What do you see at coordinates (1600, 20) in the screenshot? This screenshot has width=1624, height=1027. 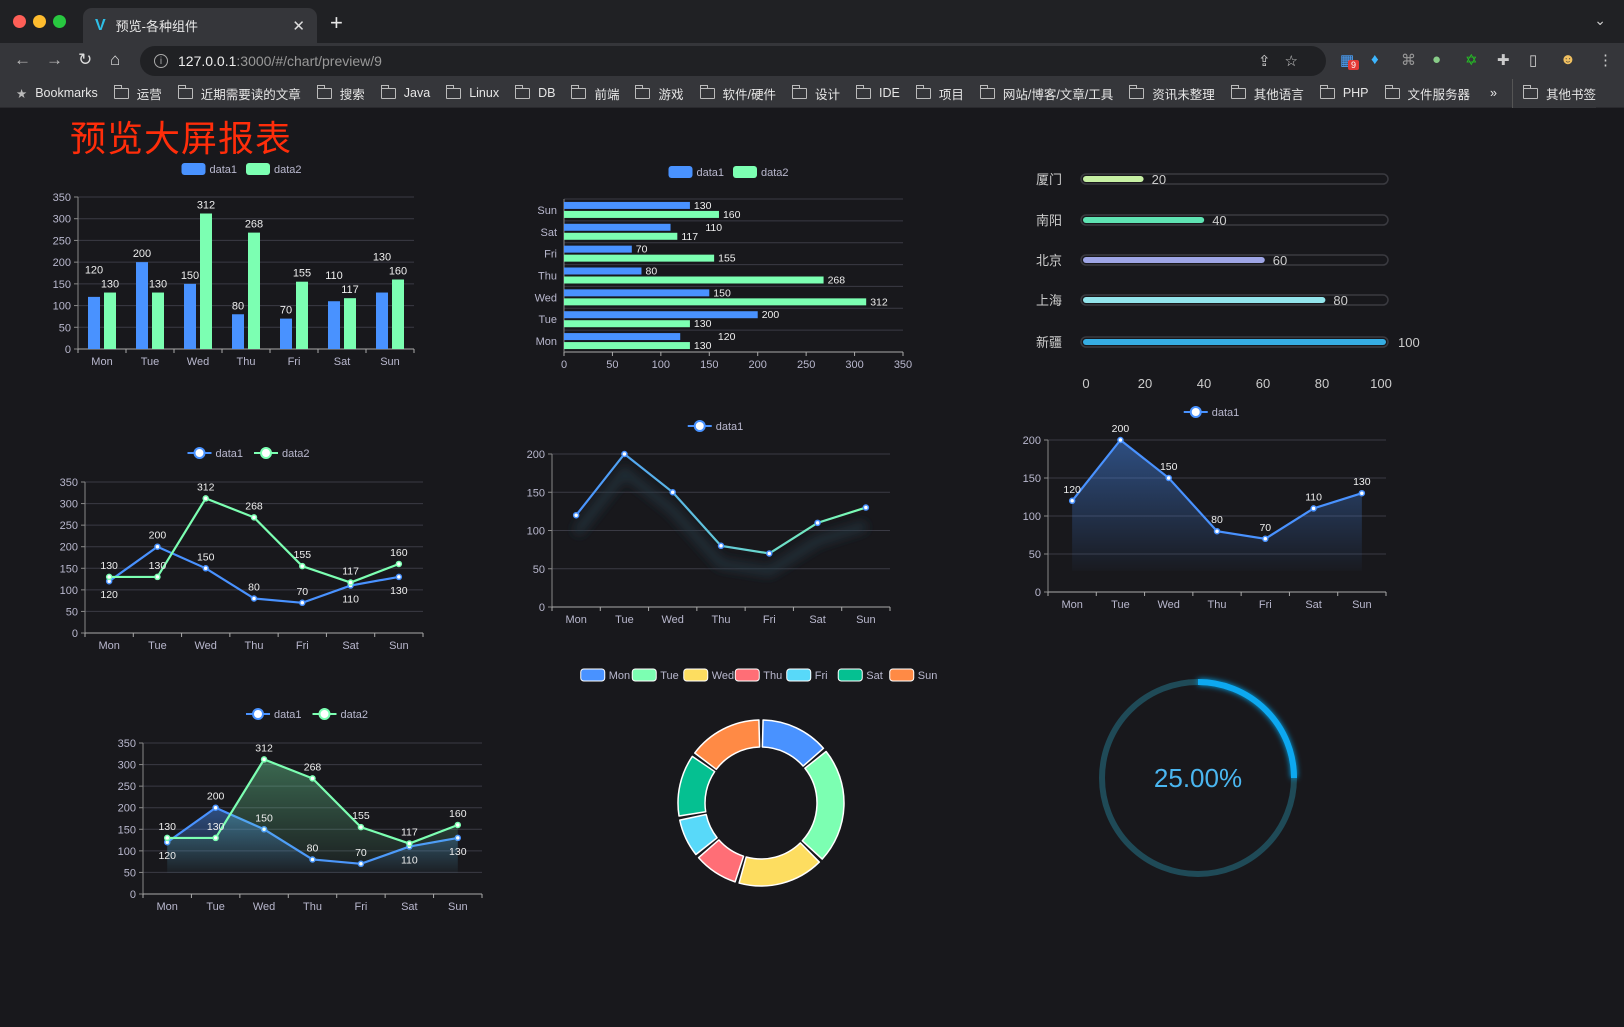 I see `tab-search-chevron-icon: ⌄` at bounding box center [1600, 20].